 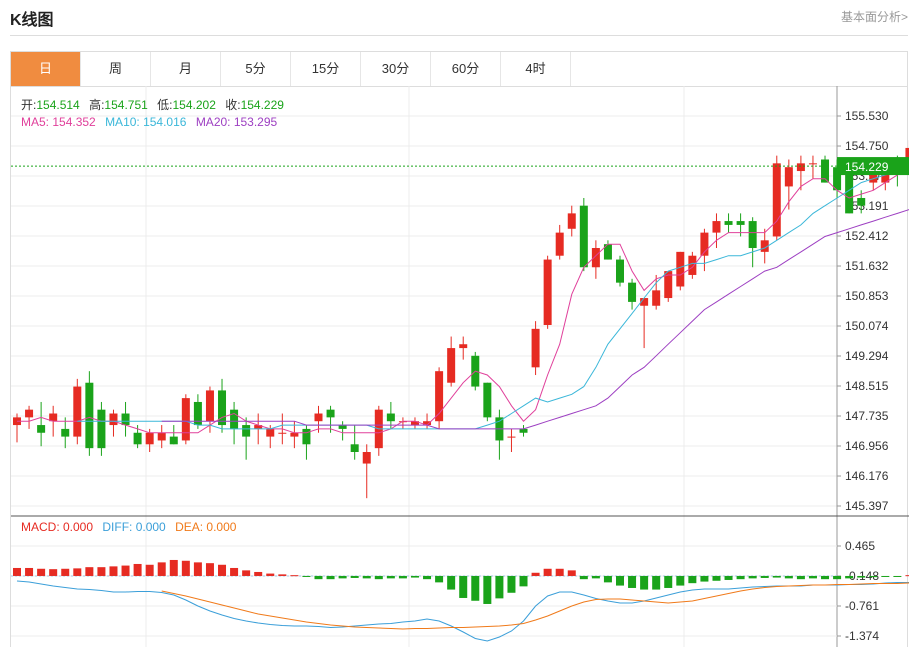 I want to click on y-axis-tick-label: 147.735, so click(x=867, y=416).